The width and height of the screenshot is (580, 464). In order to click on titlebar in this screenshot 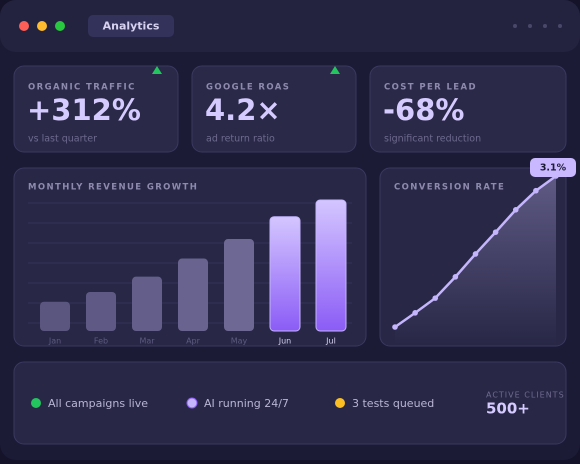, I will do `click(290, 26)`.